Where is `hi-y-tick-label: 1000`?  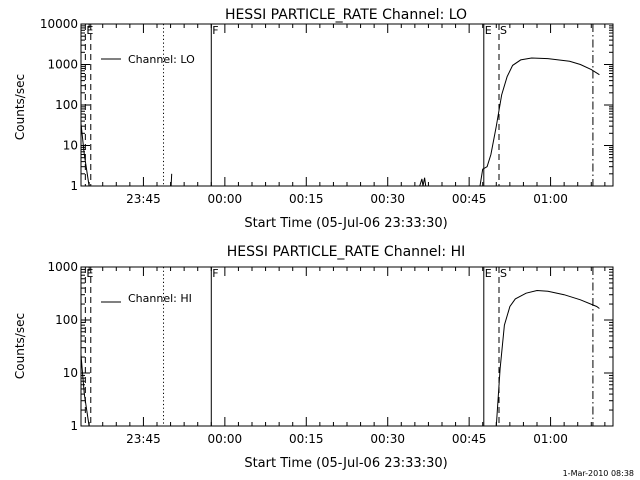 hi-y-tick-label: 1000 is located at coordinates (62, 267).